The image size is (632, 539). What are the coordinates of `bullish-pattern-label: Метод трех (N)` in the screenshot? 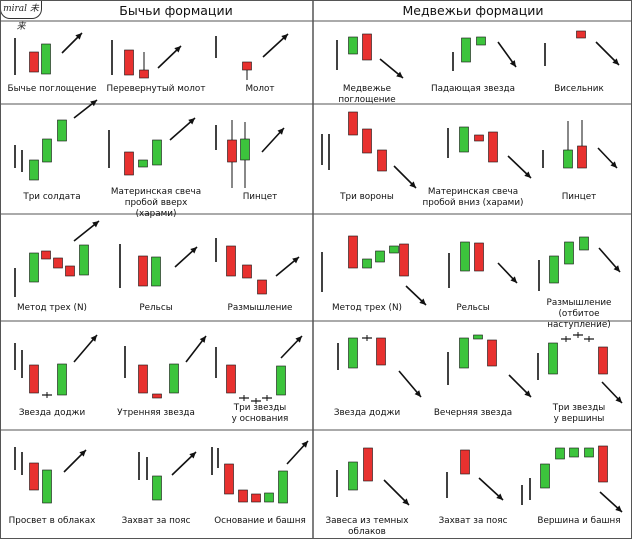 It's located at (52, 308).